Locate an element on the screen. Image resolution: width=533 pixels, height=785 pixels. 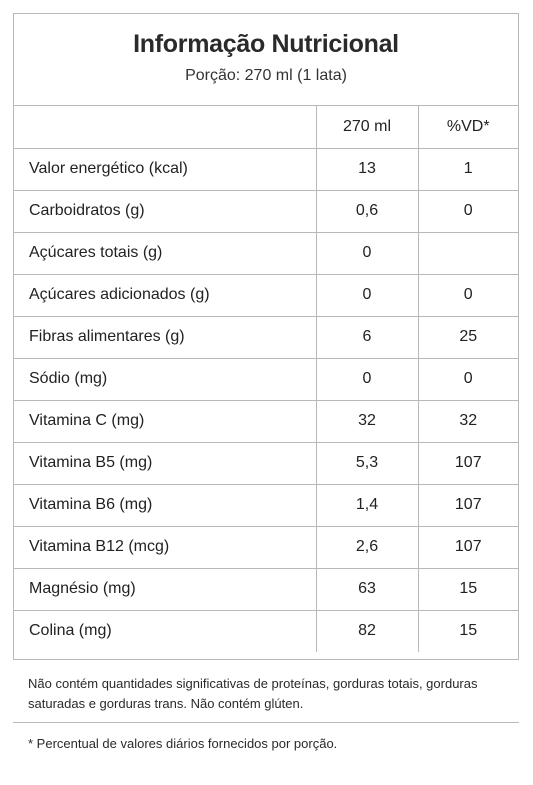
nutrient-label: Açúcares totais (g) is located at coordinates (165, 252).